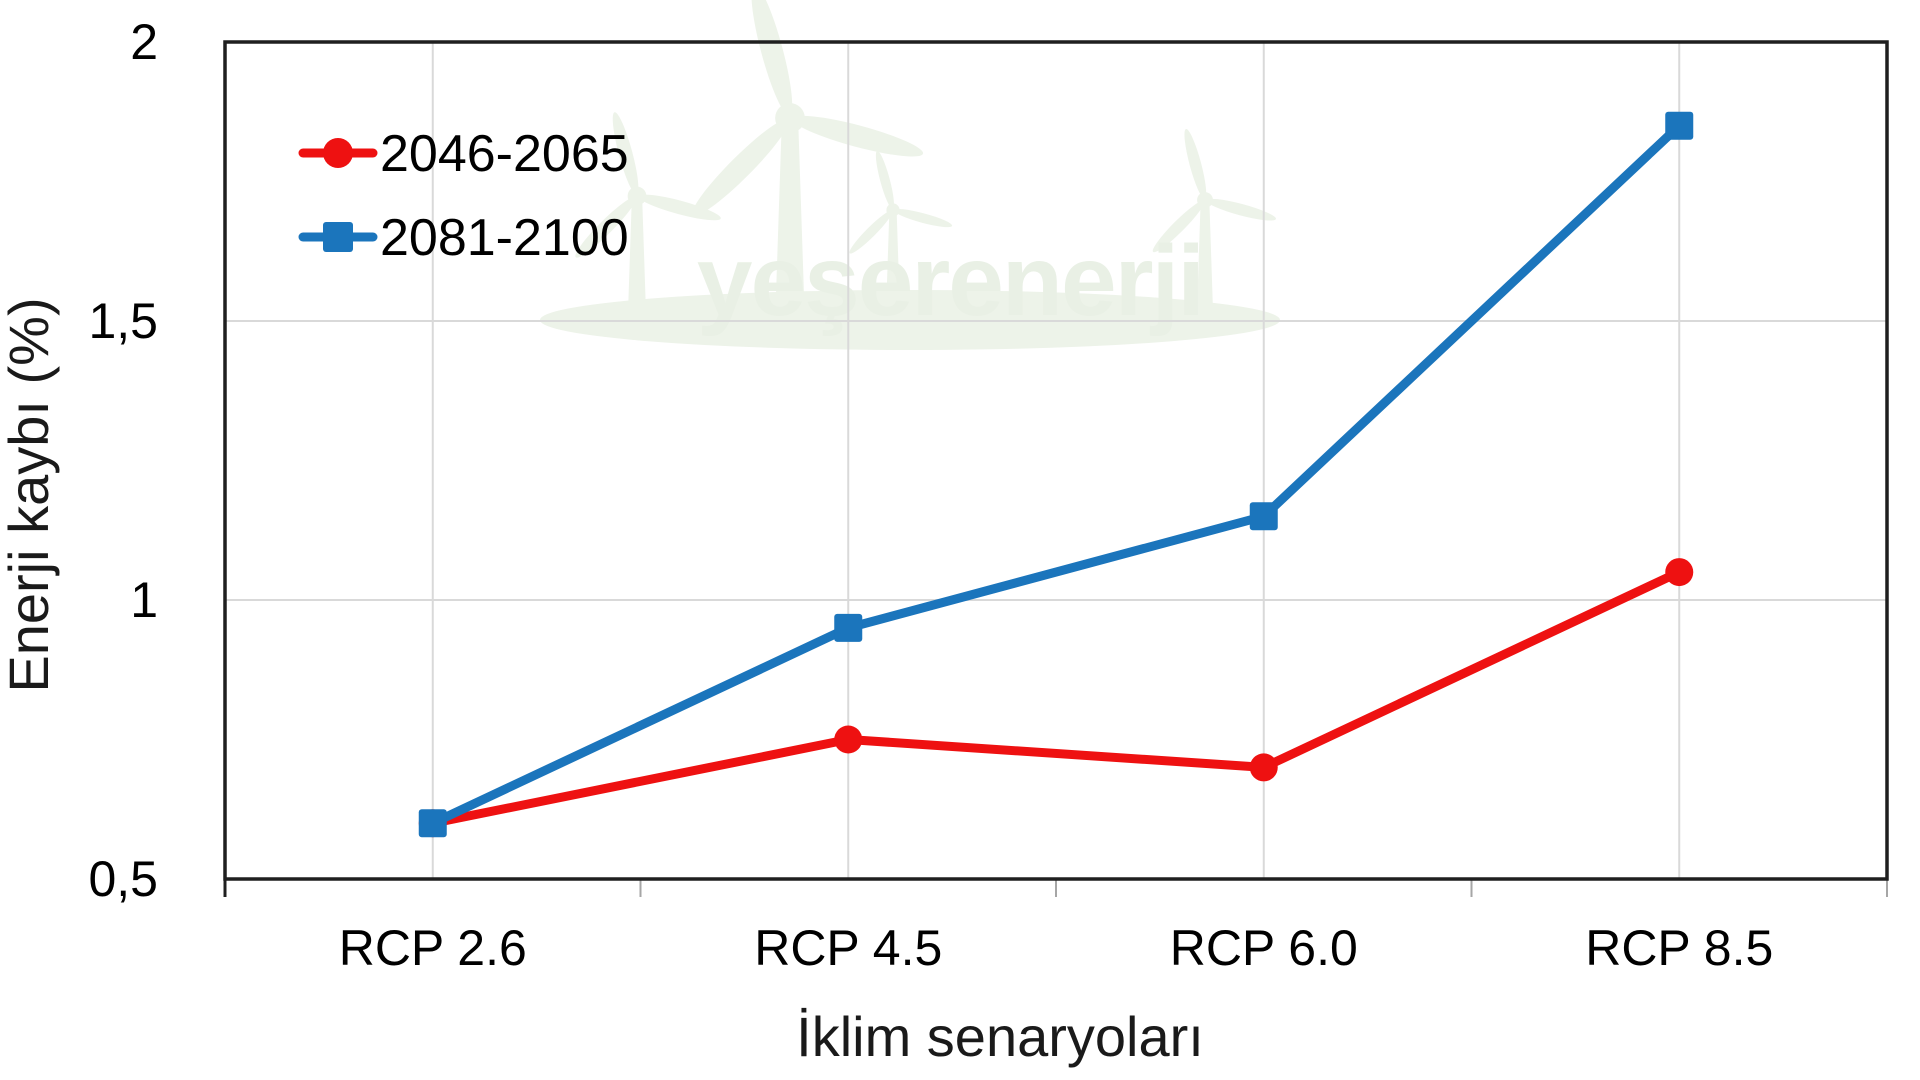  Describe the element at coordinates (123, 321) in the screenshot. I see `y-tick-label: 1,5` at that location.